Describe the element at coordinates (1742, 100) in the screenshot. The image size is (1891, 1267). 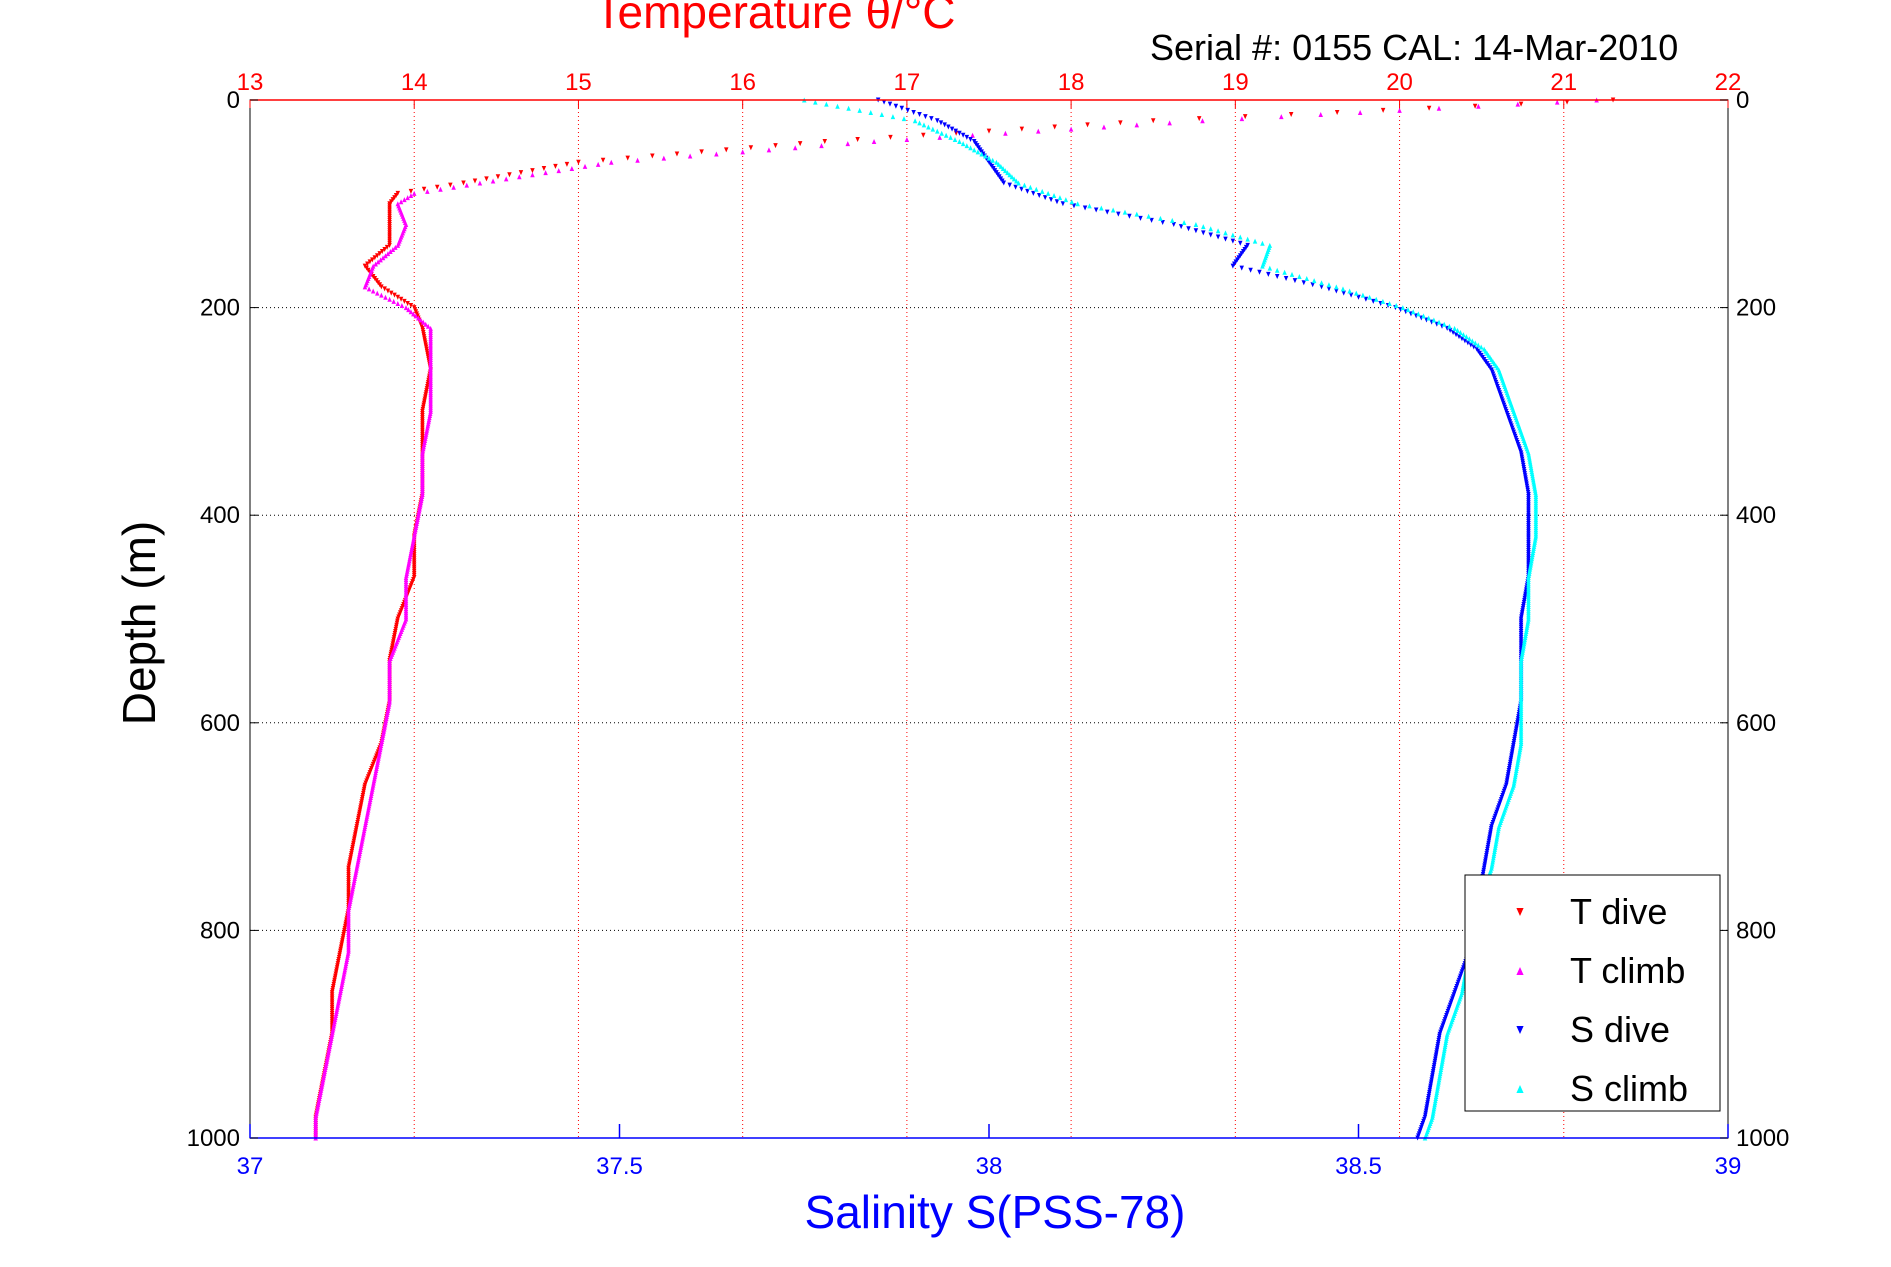
I see `y-tick-label-right: 0` at that location.